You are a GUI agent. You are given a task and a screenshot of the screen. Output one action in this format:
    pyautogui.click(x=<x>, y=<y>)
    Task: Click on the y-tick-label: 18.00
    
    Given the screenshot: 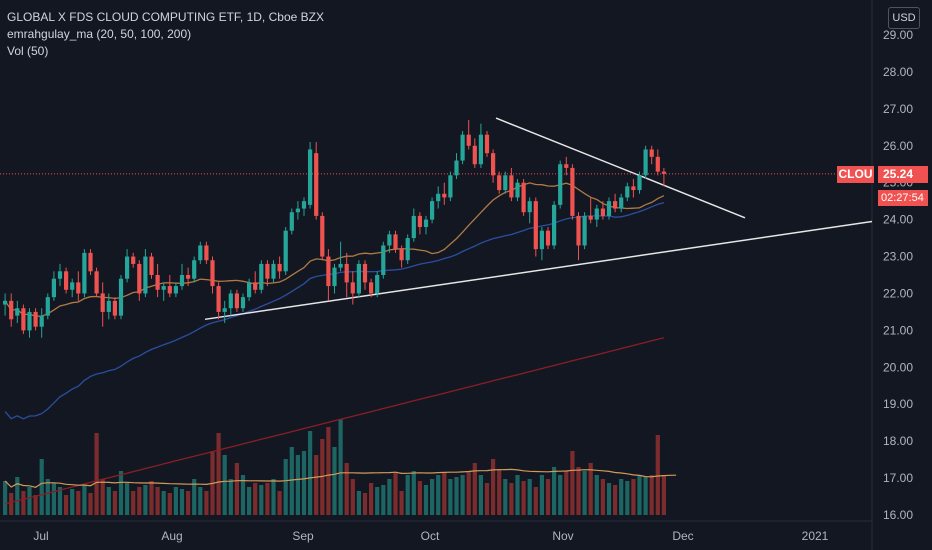 What is the action you would take?
    pyautogui.click(x=898, y=441)
    